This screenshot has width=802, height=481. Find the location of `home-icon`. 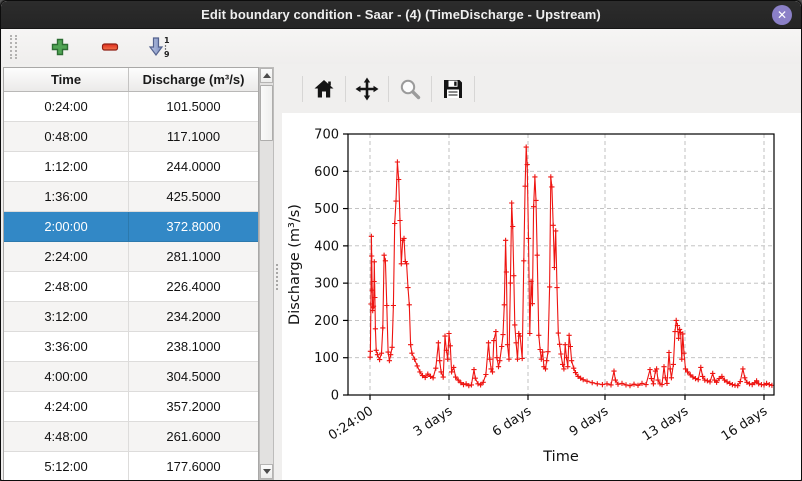

home-icon is located at coordinates (324, 89).